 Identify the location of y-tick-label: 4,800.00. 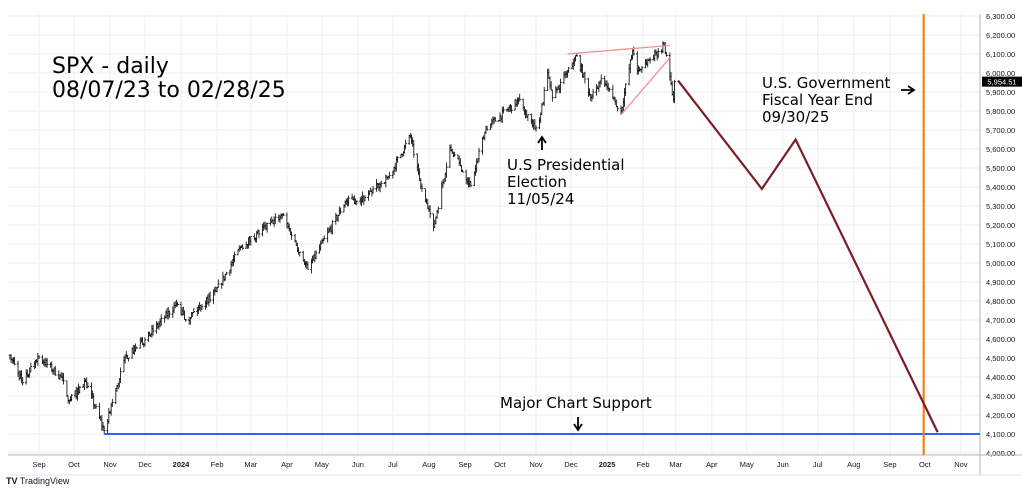
(1000, 301).